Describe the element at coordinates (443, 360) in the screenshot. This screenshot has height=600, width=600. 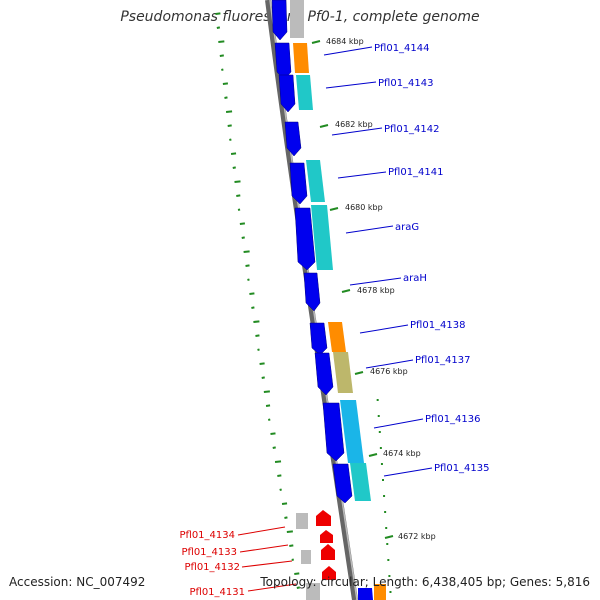
I see `gene-label: Pfl01_4137` at that location.